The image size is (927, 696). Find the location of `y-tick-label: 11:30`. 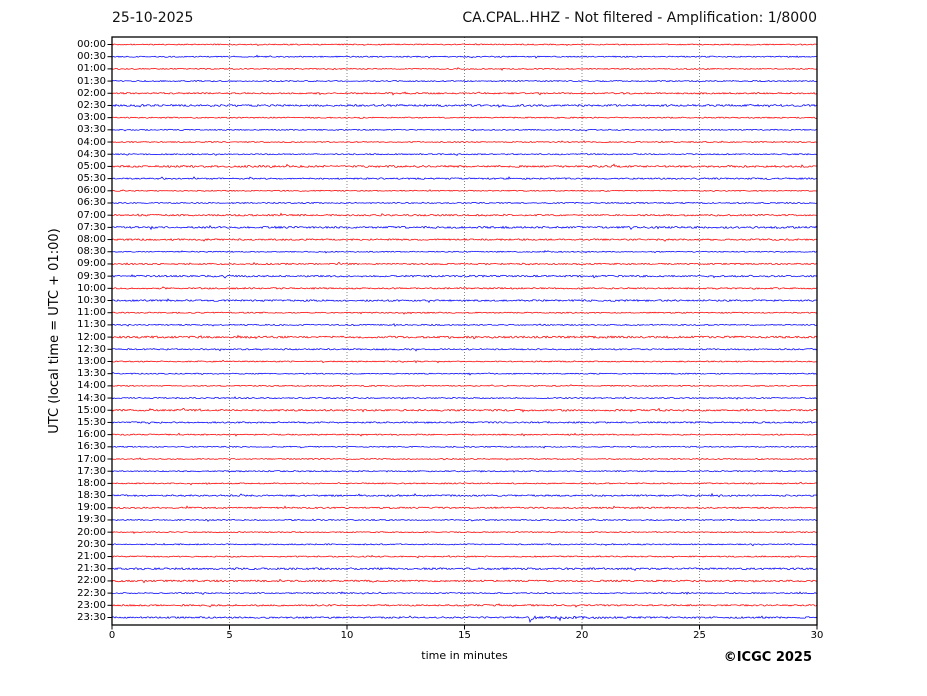

y-tick-label: 11:30 is located at coordinates (91, 325).